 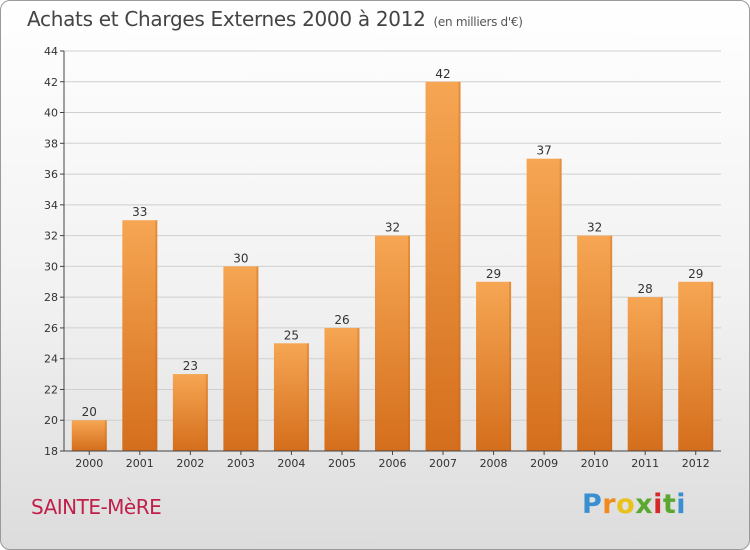 I want to click on y-tick-label: 28, so click(x=51, y=297).